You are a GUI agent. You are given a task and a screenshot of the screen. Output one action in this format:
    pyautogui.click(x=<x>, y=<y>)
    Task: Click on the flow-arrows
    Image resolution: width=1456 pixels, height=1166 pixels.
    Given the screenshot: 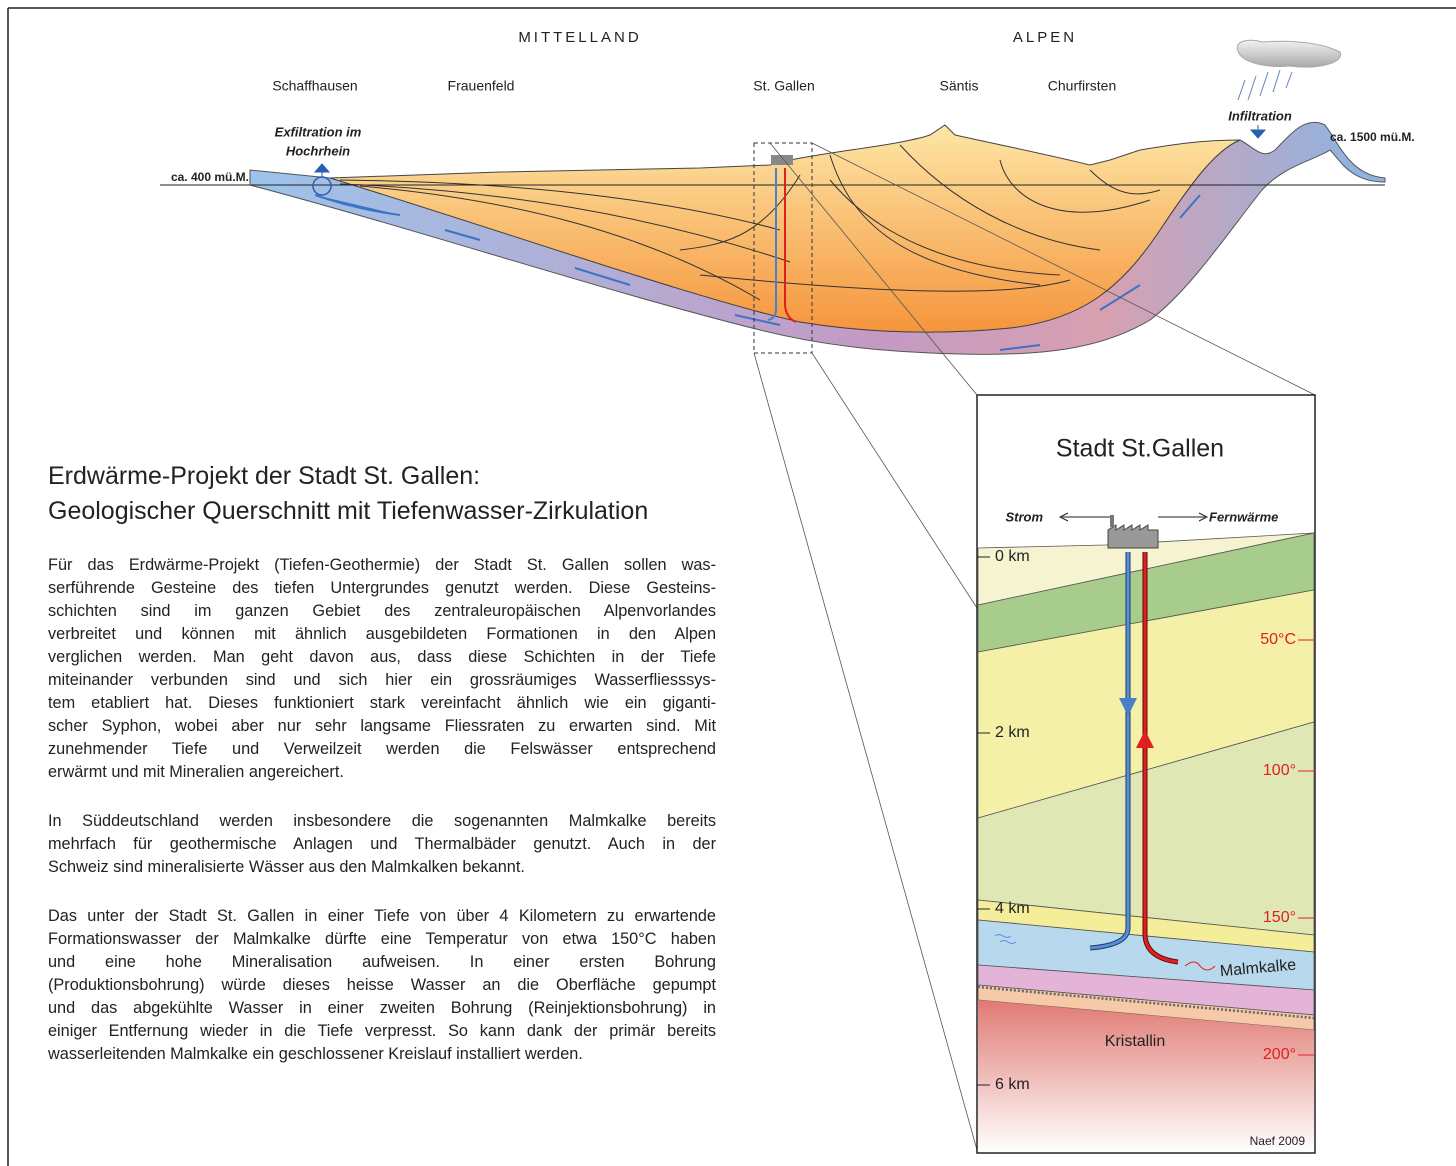 What is the action you would take?
    pyautogui.click(x=757, y=272)
    